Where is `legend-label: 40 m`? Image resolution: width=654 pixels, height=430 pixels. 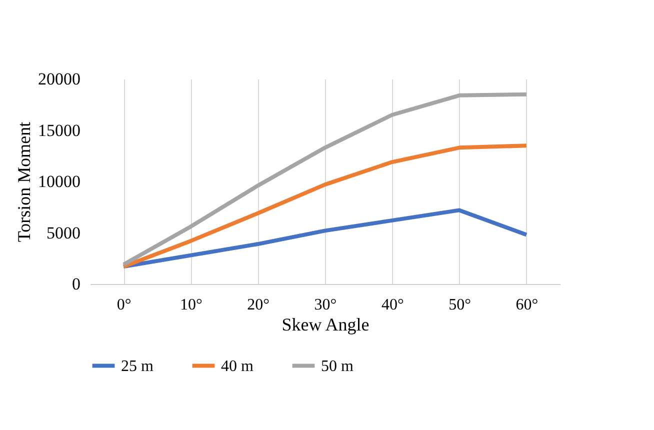 legend-label: 40 m is located at coordinates (237, 366).